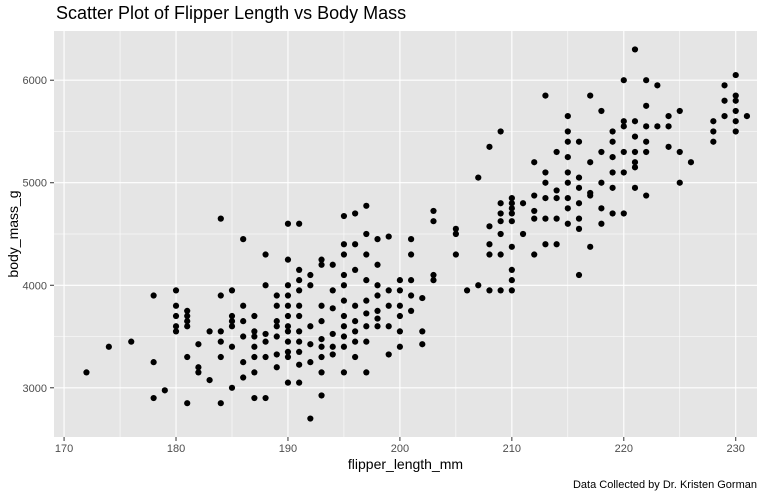 This screenshot has width=765, height=497. What do you see at coordinates (512, 449) in the screenshot?
I see `x-tick-label: 210` at bounding box center [512, 449].